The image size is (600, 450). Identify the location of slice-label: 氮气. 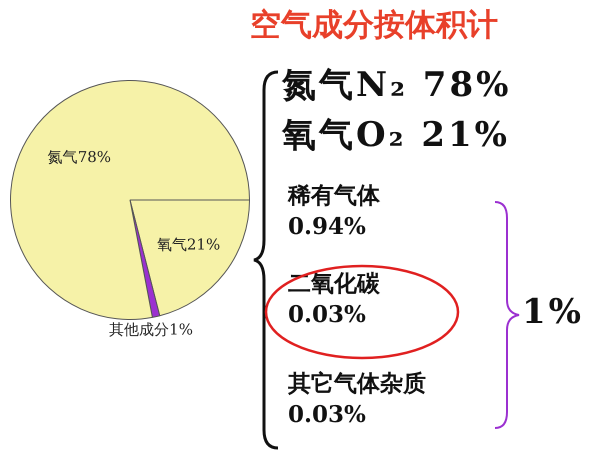
(63, 157).